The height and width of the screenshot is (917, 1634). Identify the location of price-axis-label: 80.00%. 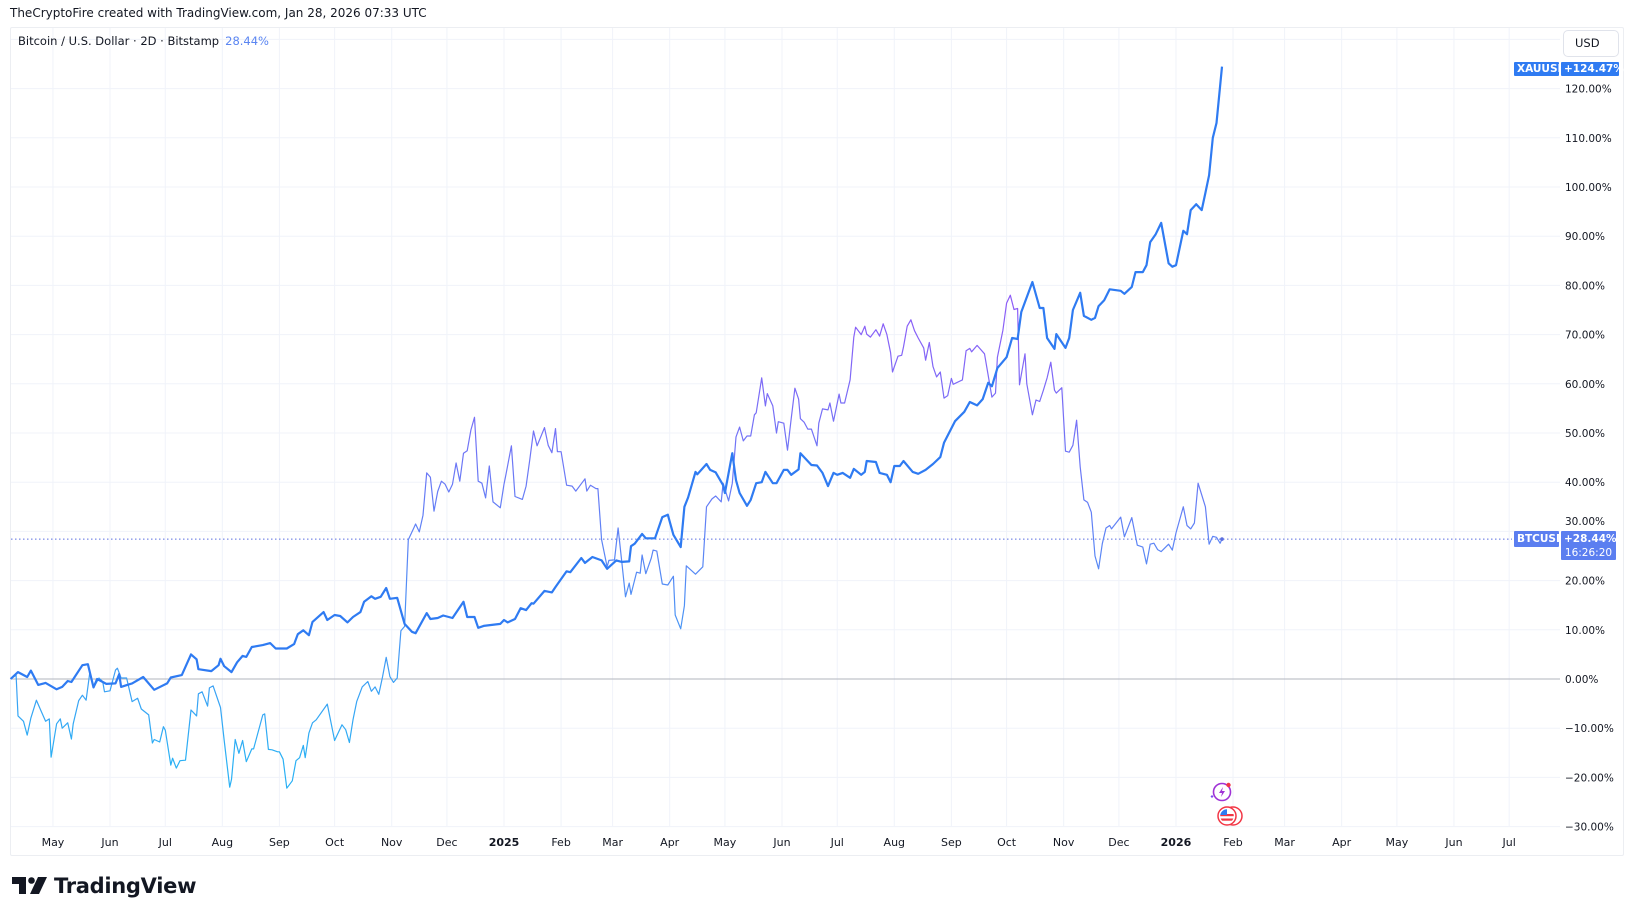
(1585, 286).